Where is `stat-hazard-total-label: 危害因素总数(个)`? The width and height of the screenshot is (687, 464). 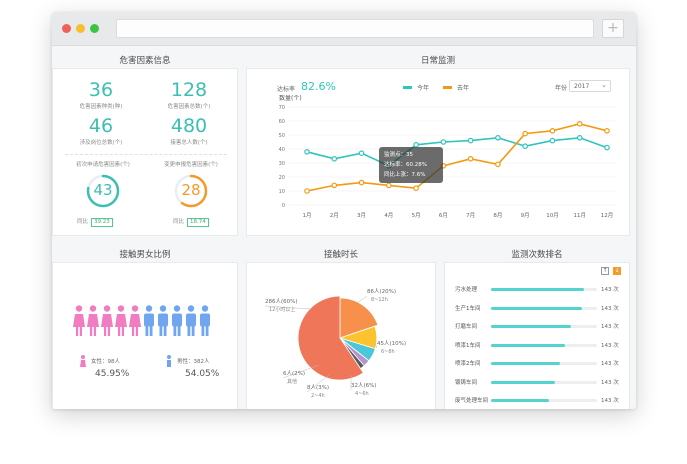 stat-hazard-total-label: 危害因素总数(个) is located at coordinates (189, 107).